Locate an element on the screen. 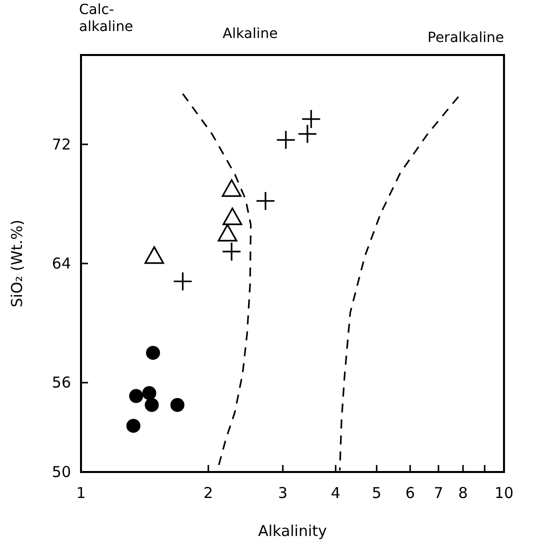 Image resolution: width=534 pixels, height=548 pixels. y-tick-label: 50 is located at coordinates (61, 472).